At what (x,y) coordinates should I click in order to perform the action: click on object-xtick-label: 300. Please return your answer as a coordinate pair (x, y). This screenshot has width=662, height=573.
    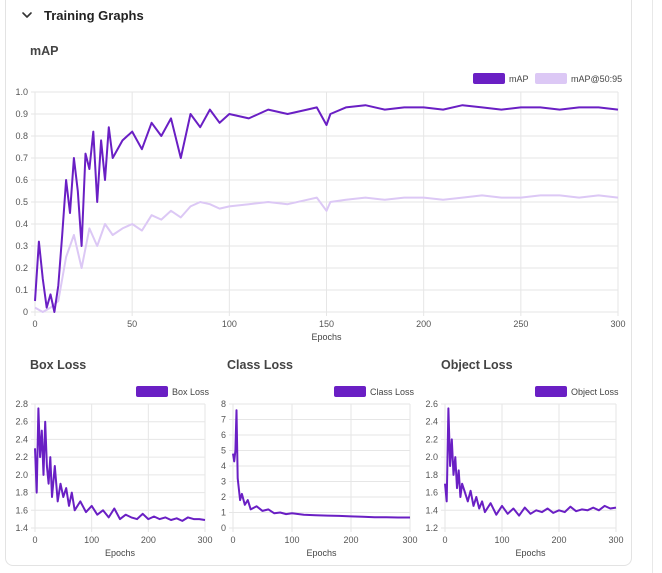
    Looking at the image, I should click on (615, 540).